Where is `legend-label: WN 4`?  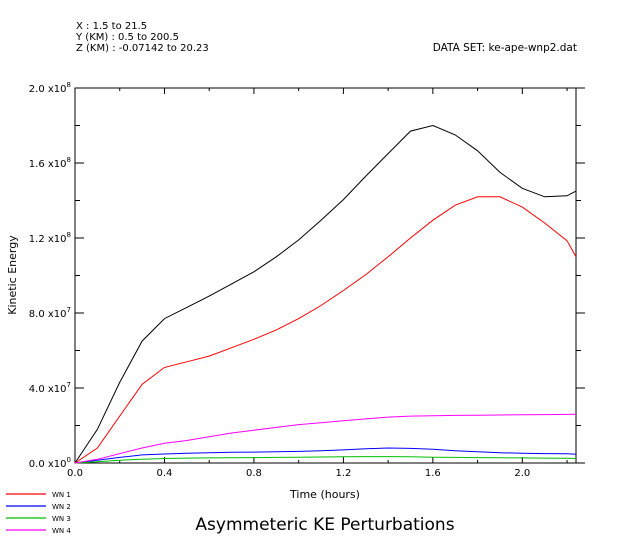
legend-label: WN 4 is located at coordinates (61, 531).